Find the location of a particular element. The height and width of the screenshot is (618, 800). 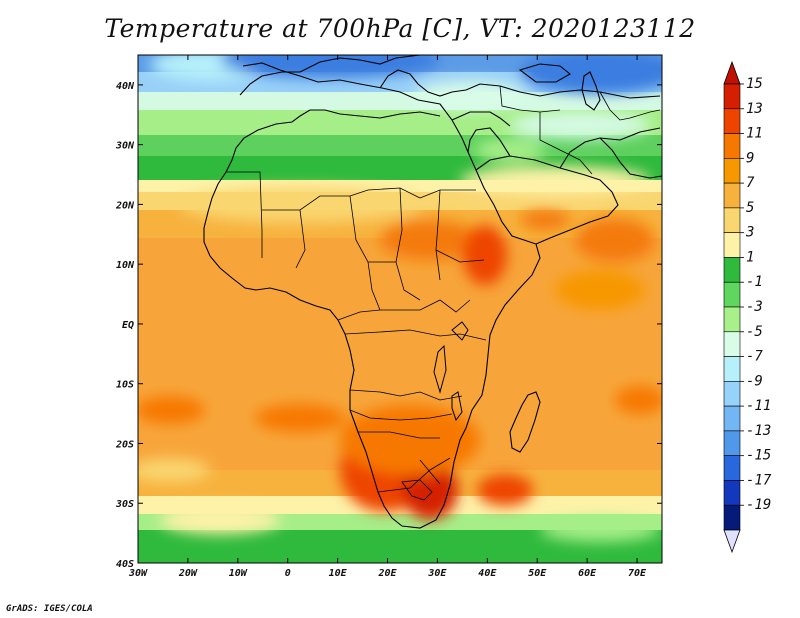

grads-credit: GrADS: IGES/COLA is located at coordinates (49, 609).